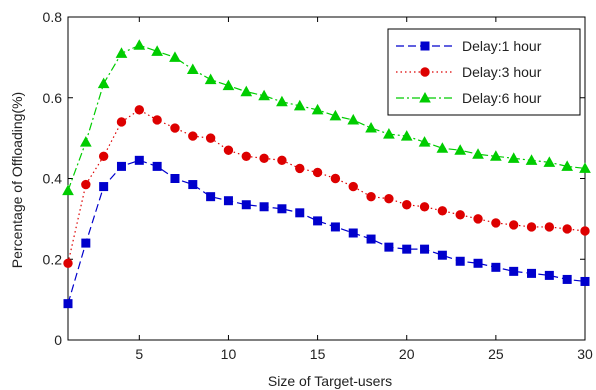  What do you see at coordinates (585, 354) in the screenshot?
I see `x-tick-label: 30` at bounding box center [585, 354].